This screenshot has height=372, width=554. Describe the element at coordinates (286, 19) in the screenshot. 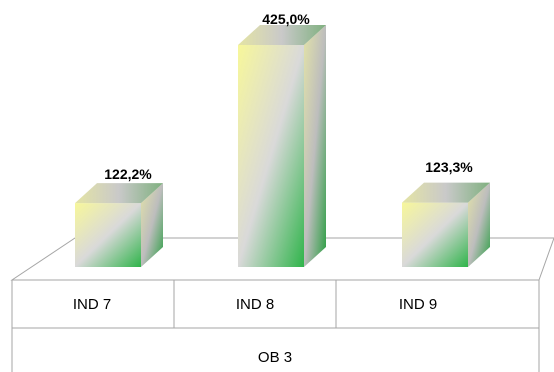

I see `value-label-ind-8: 425,0%` at that location.